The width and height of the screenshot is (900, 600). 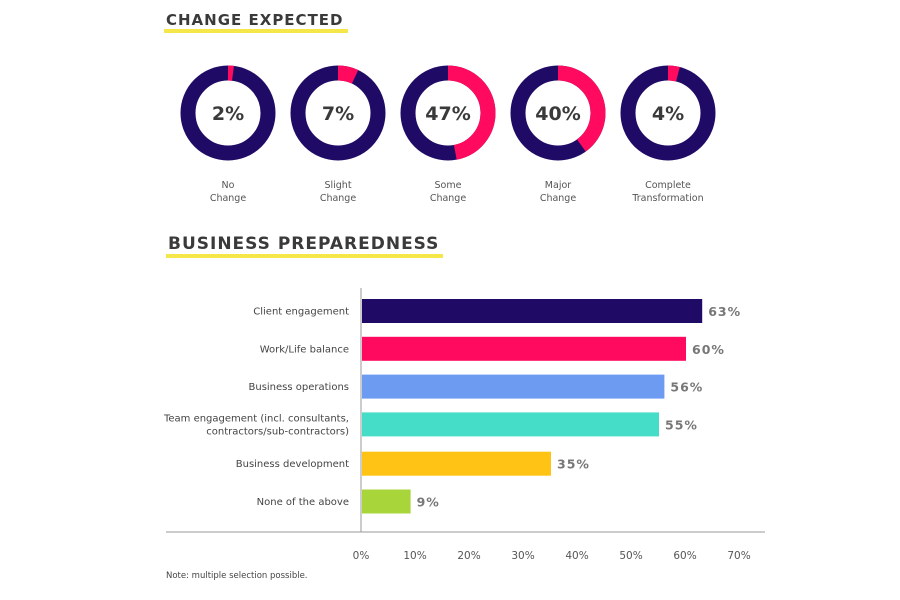 What do you see at coordinates (277, 431) in the screenshot?
I see `bar-category-label: contractors/sub-contractors)` at bounding box center [277, 431].